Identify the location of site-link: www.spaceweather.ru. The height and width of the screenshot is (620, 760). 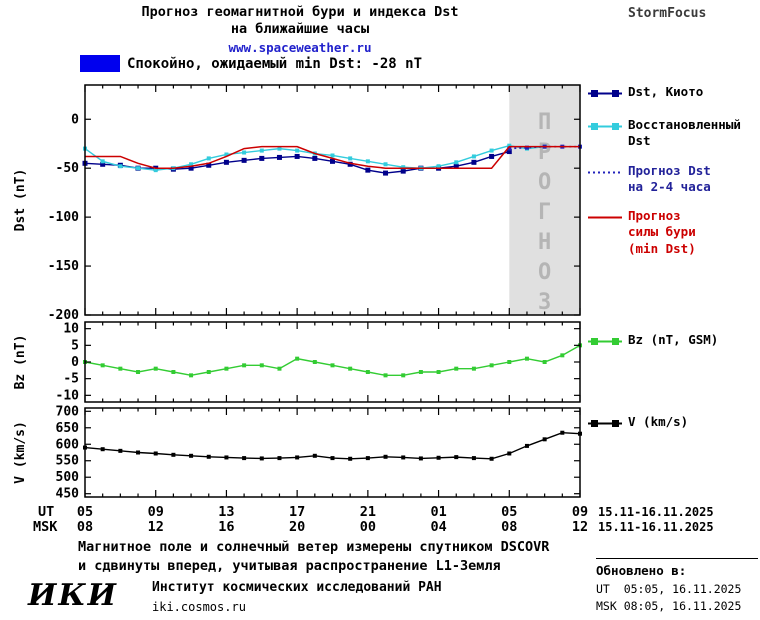
(300, 47).